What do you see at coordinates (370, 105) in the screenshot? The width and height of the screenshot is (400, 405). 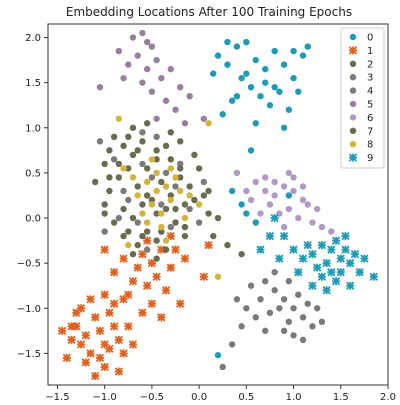 I see `legend-label: 5` at bounding box center [370, 105].